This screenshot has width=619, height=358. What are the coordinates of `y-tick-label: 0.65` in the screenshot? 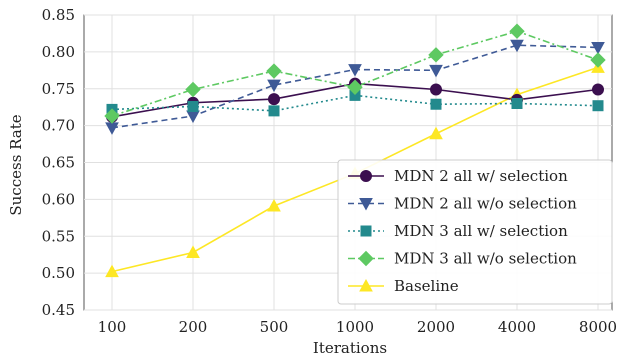 It's located at (58, 163).